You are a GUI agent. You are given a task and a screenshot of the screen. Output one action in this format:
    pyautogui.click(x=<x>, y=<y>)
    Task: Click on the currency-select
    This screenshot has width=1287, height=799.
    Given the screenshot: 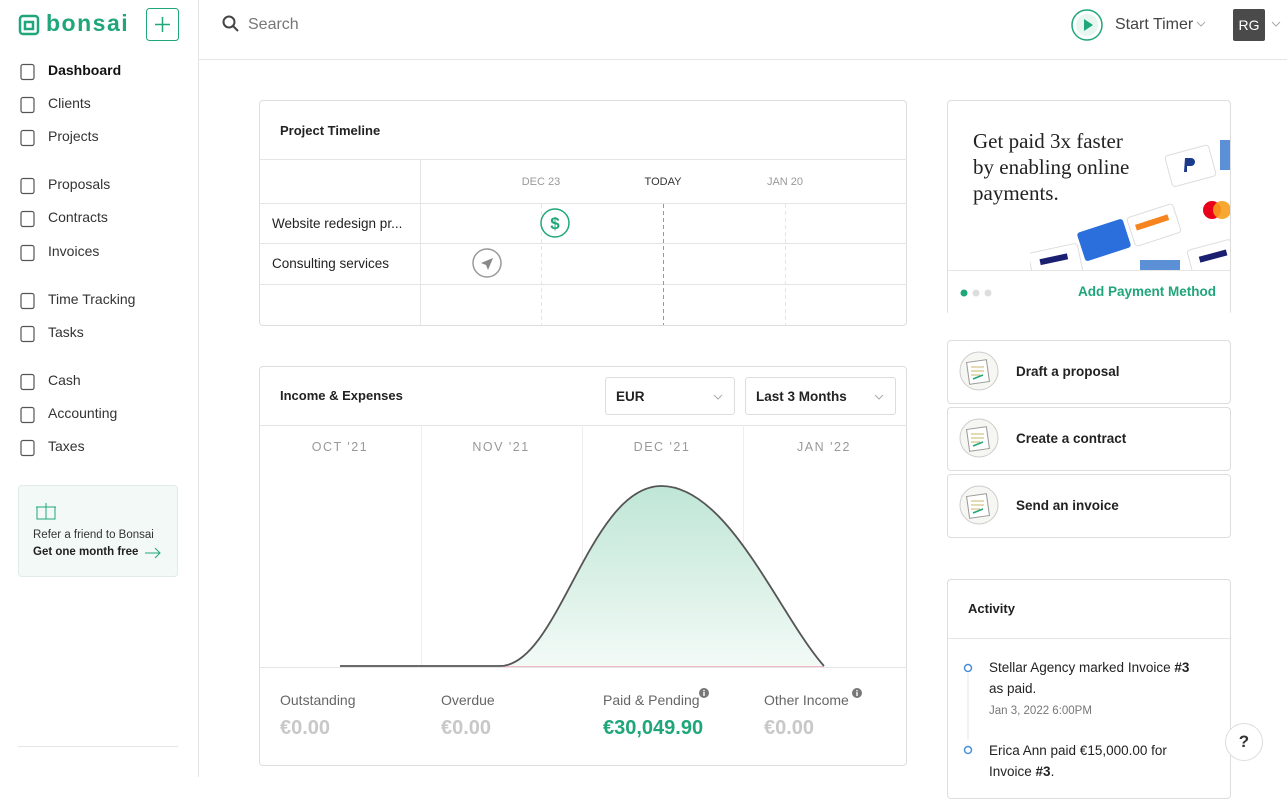 What is the action you would take?
    pyautogui.click(x=670, y=396)
    